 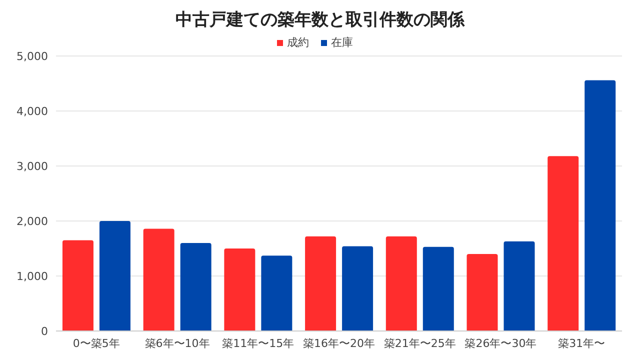 I want to click on x-tick-label: 築6年〜10年, so click(x=177, y=343).